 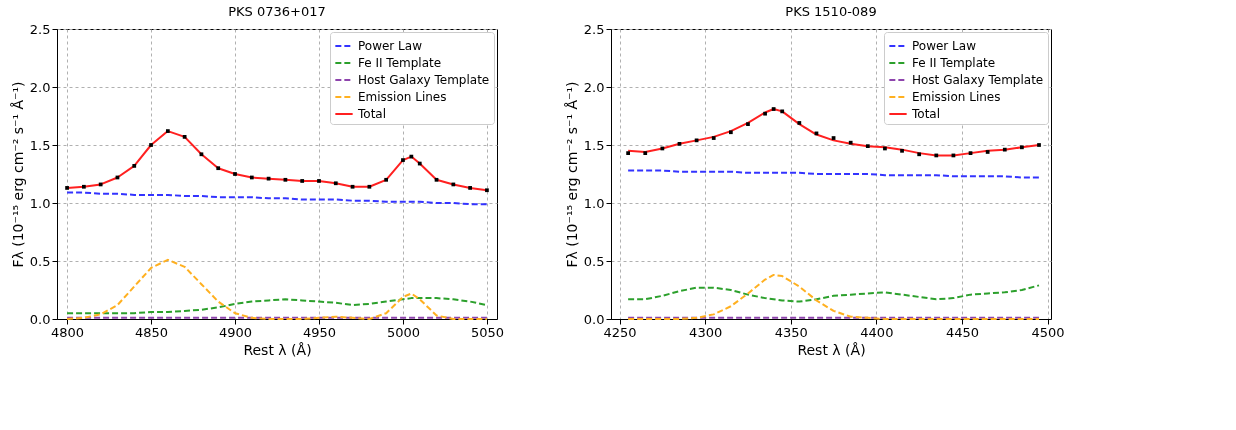 What do you see at coordinates (962, 332) in the screenshot?
I see `x-tick-label: 4450` at bounding box center [962, 332].